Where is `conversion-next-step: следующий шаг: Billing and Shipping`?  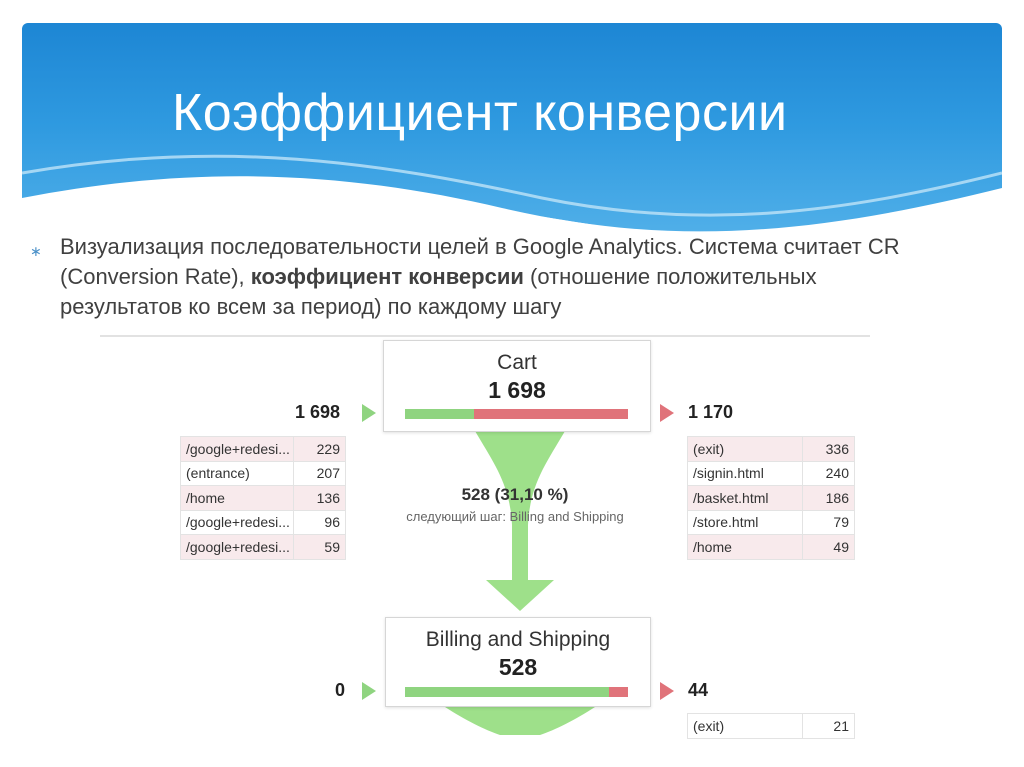
conversion-next-step: следующий шаг: Billing and Shipping is located at coordinates (515, 516).